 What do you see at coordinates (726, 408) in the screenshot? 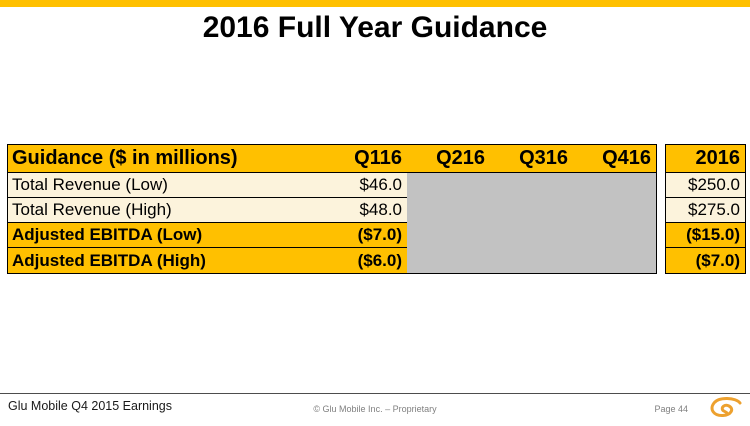
I see `glu-logo-icon` at bounding box center [726, 408].